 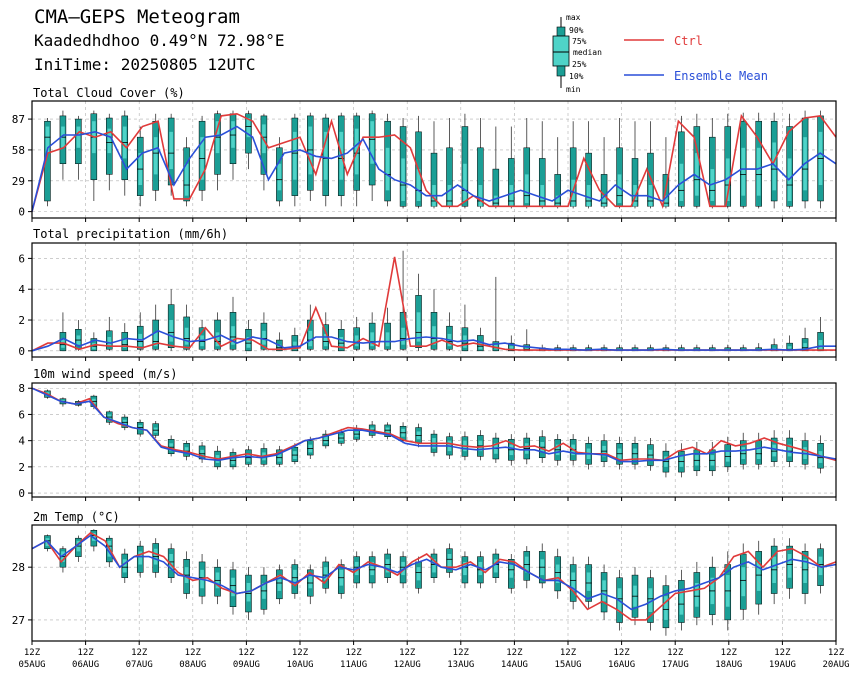 What do you see at coordinates (21, 351) in the screenshot?
I see `y-tick-label: 0` at bounding box center [21, 351].